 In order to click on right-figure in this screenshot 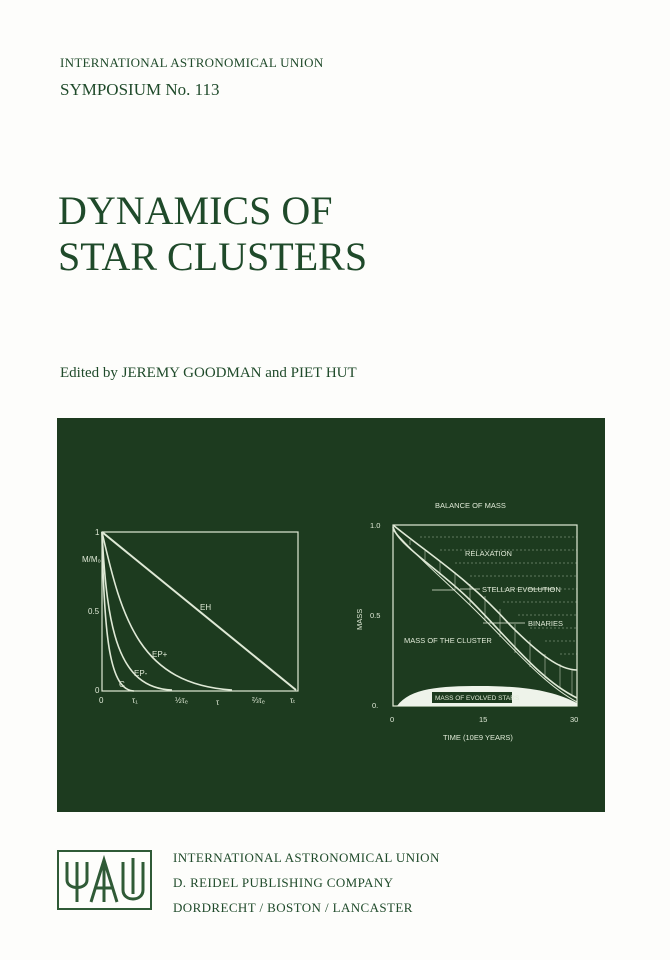, I will do `click(485, 615)`.